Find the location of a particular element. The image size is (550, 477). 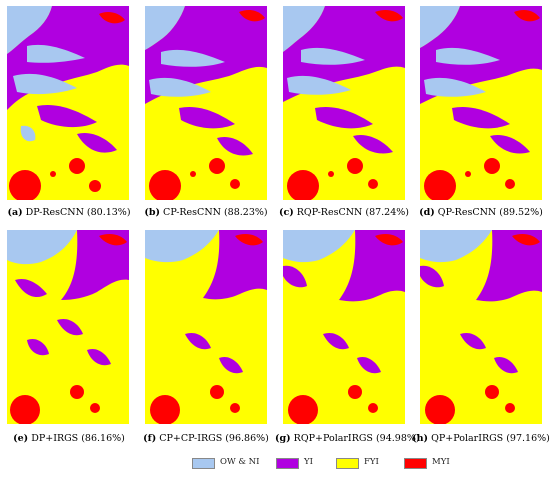

caption-f: (f) CP+CP-IRGS (96.86%) is located at coordinates (206, 438).